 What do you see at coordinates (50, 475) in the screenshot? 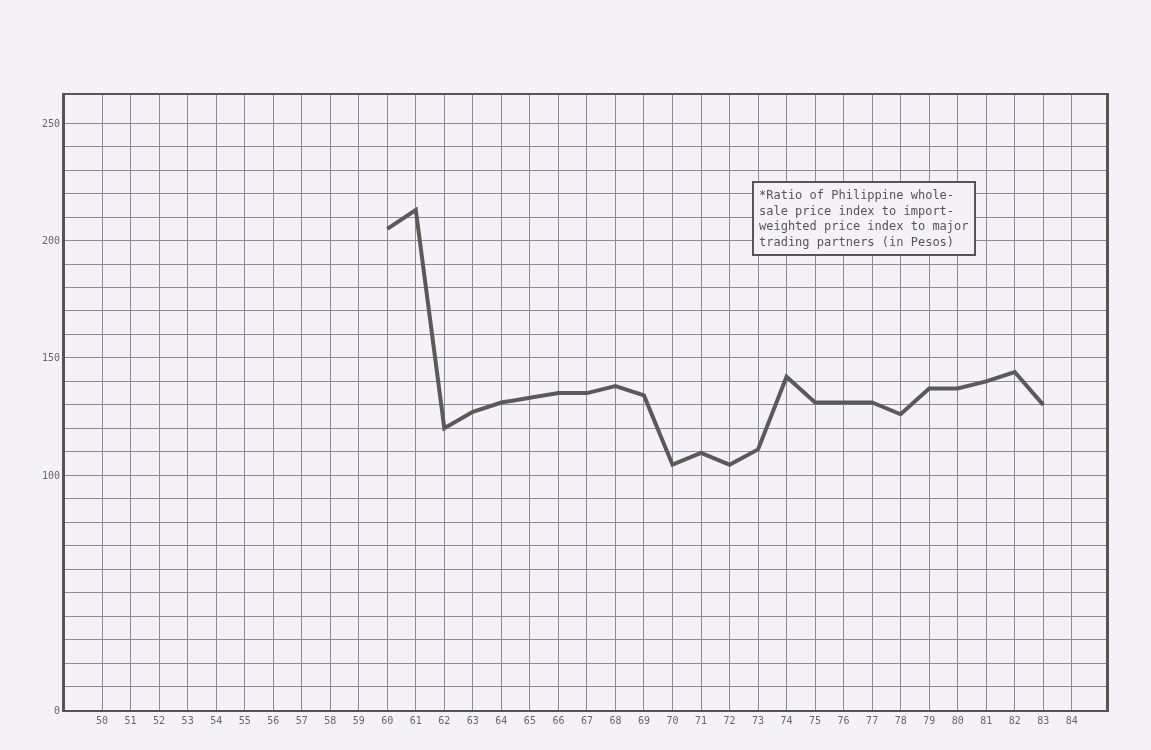
I see `y-tick-label: 100` at bounding box center [50, 475].